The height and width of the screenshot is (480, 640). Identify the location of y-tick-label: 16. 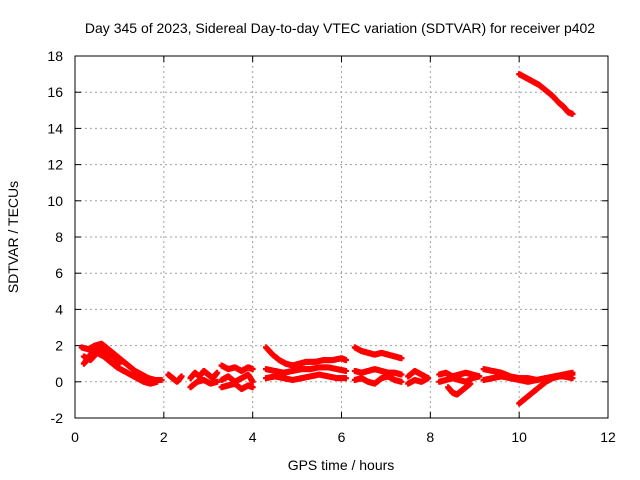
(55, 92).